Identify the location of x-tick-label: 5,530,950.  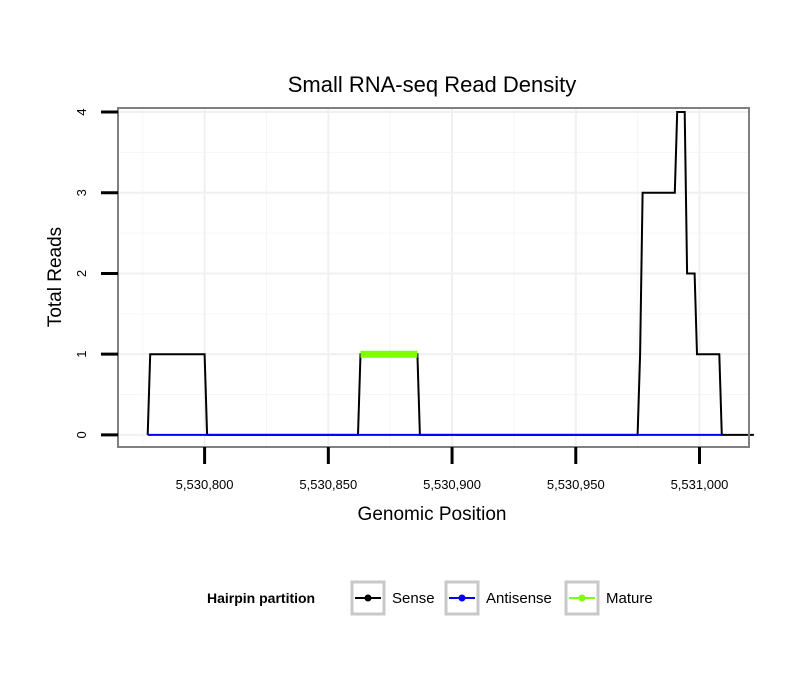
(576, 484).